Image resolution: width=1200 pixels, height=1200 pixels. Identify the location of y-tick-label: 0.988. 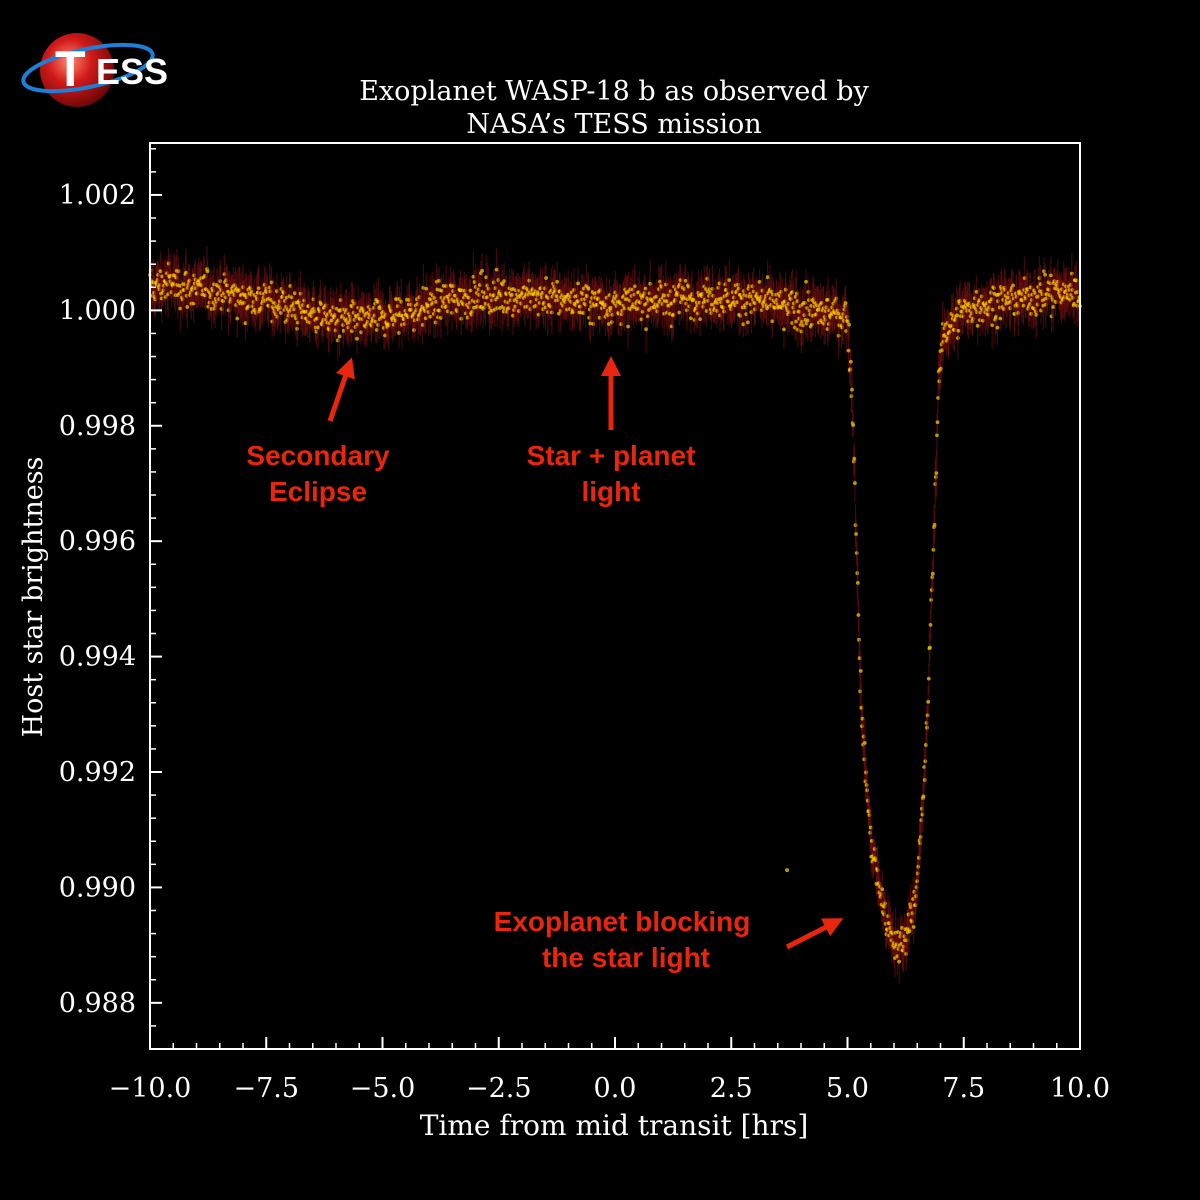
(97, 1003).